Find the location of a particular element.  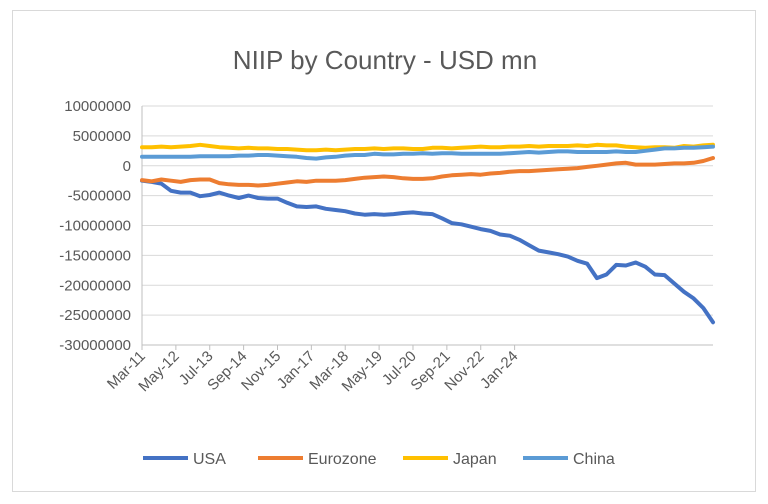

chart-title: NIIP by Country - USD mn is located at coordinates (385, 60).